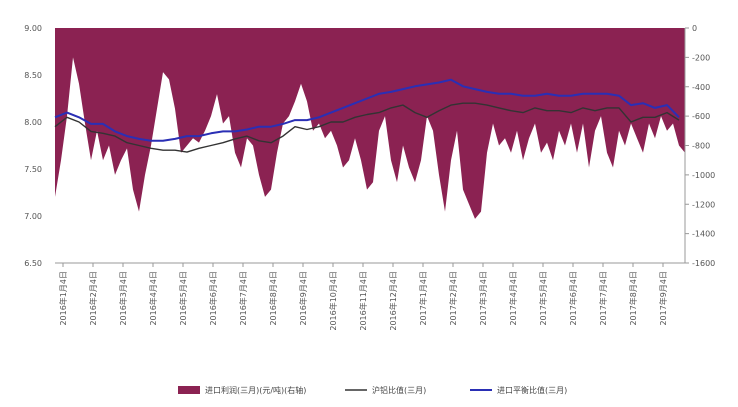  I want to click on y-right-tick-label: -1600, so click(703, 263).